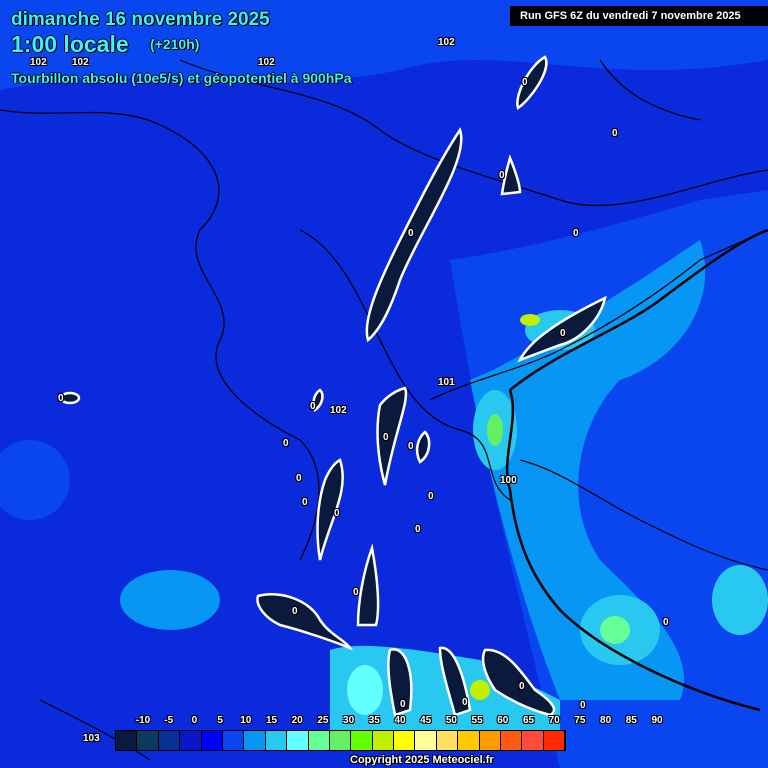 This screenshot has width=768, height=768. Describe the element at coordinates (220, 720) in the screenshot. I see `legend-tick: 5` at that location.